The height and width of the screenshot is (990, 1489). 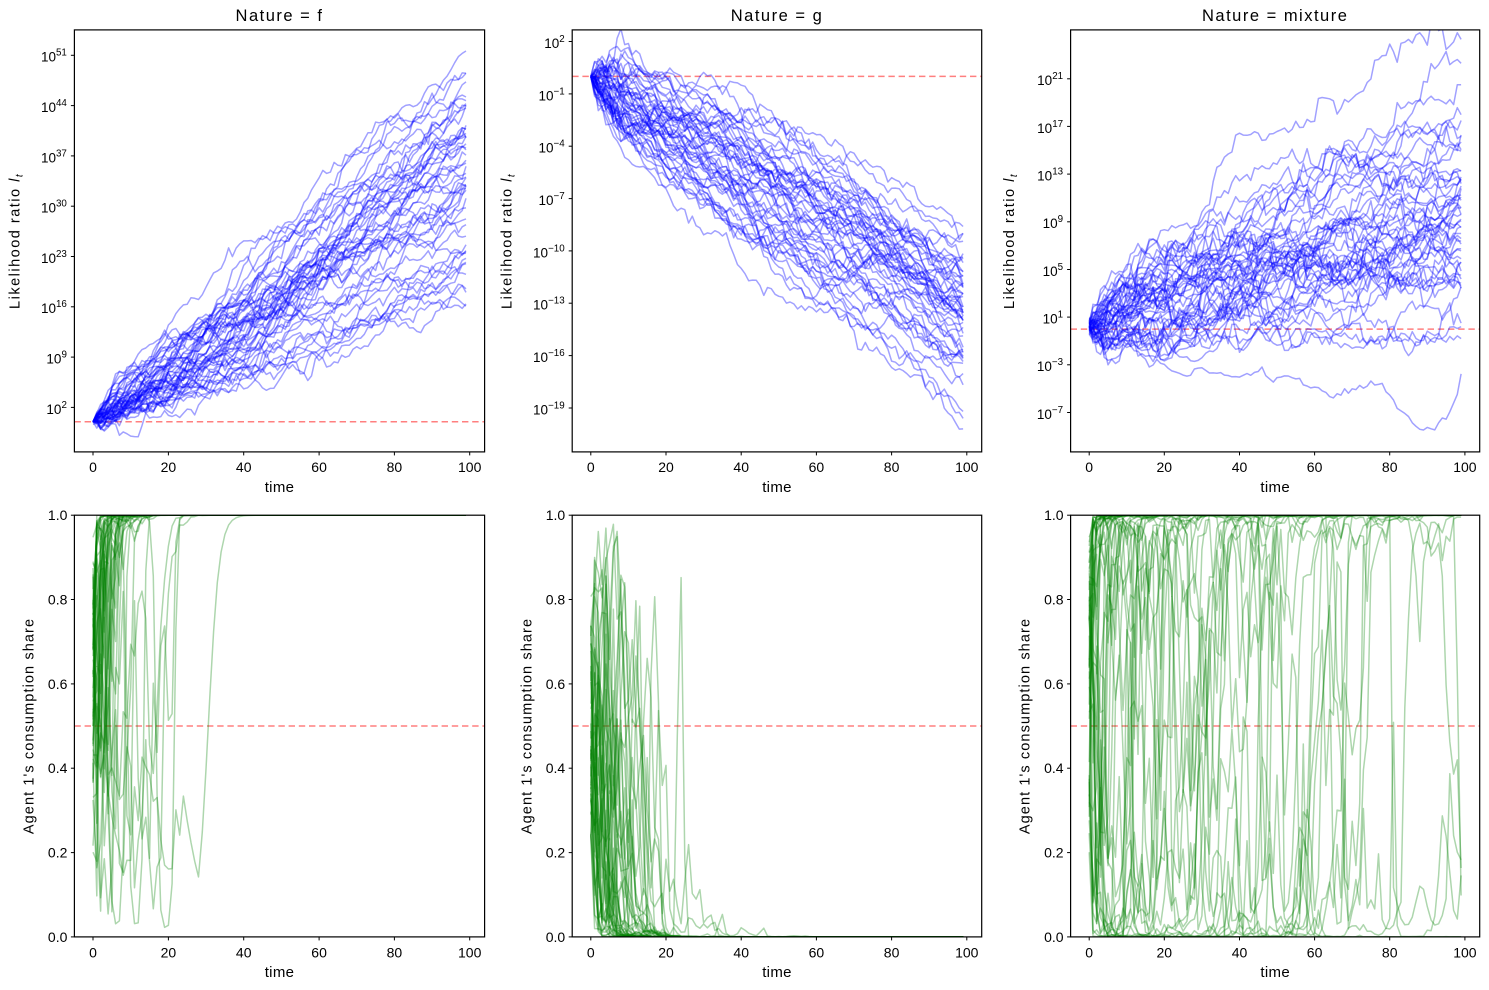 What do you see at coordinates (1275, 16) in the screenshot?
I see `svg-text: Nature = mixture` at bounding box center [1275, 16].